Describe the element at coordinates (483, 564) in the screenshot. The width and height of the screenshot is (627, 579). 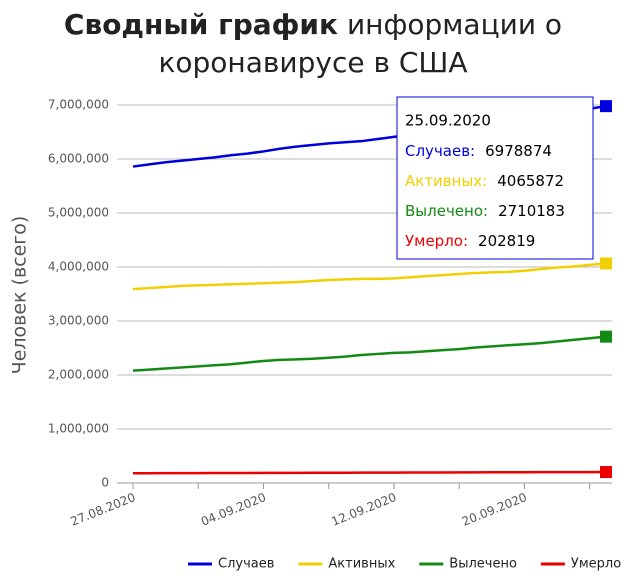
I see `legend-label: Вылечено` at that location.